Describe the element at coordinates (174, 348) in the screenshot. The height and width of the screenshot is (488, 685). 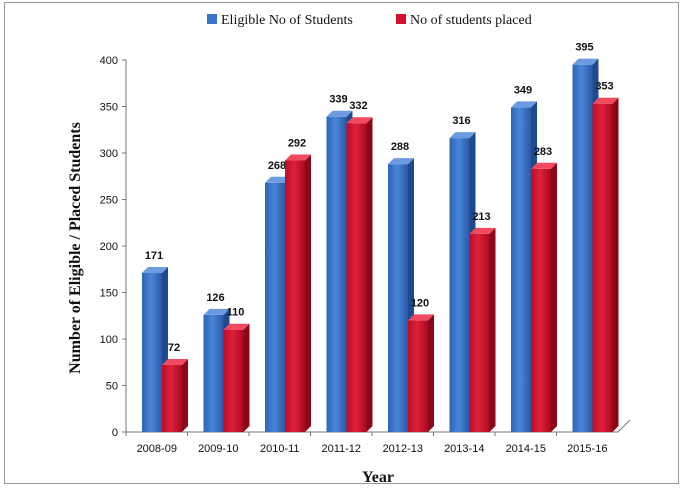
I see `data-label: 72` at that location.